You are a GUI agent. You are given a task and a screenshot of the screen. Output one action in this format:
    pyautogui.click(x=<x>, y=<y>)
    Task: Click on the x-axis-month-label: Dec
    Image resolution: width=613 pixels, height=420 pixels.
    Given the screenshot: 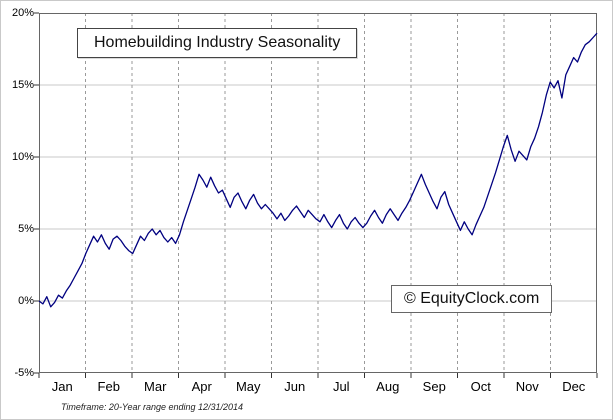 What is the action you would take?
    pyautogui.click(x=574, y=386)
    